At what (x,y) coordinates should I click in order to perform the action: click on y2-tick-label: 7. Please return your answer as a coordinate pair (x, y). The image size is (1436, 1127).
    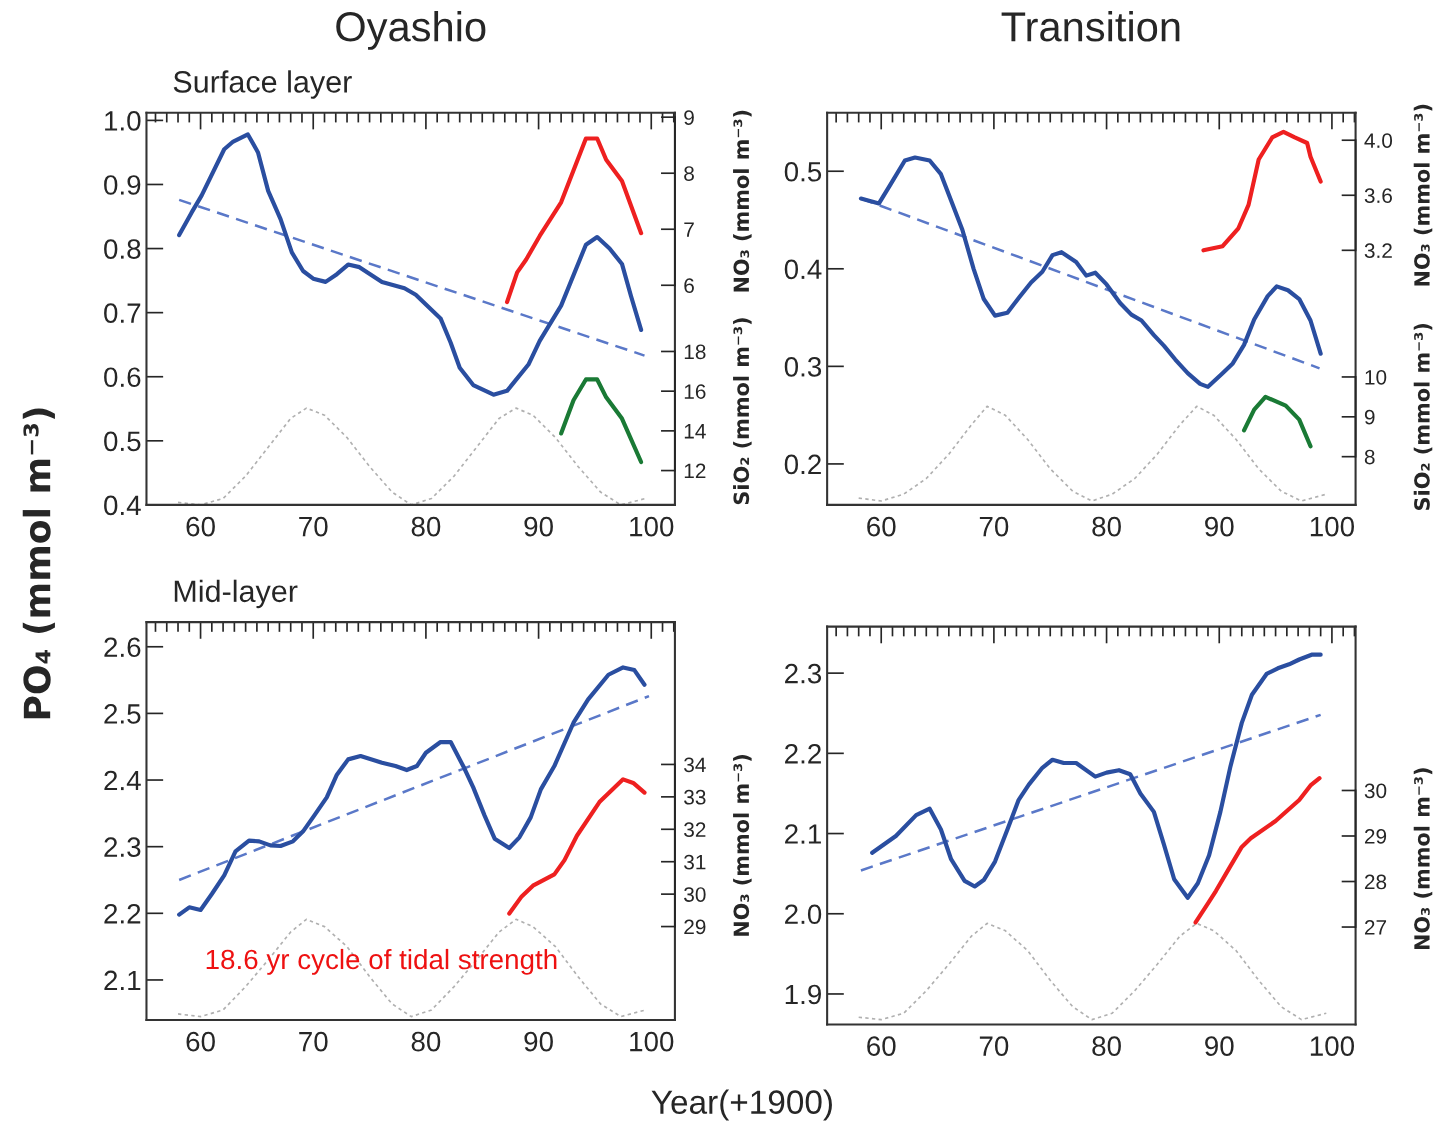
    Looking at the image, I should click on (689, 229).